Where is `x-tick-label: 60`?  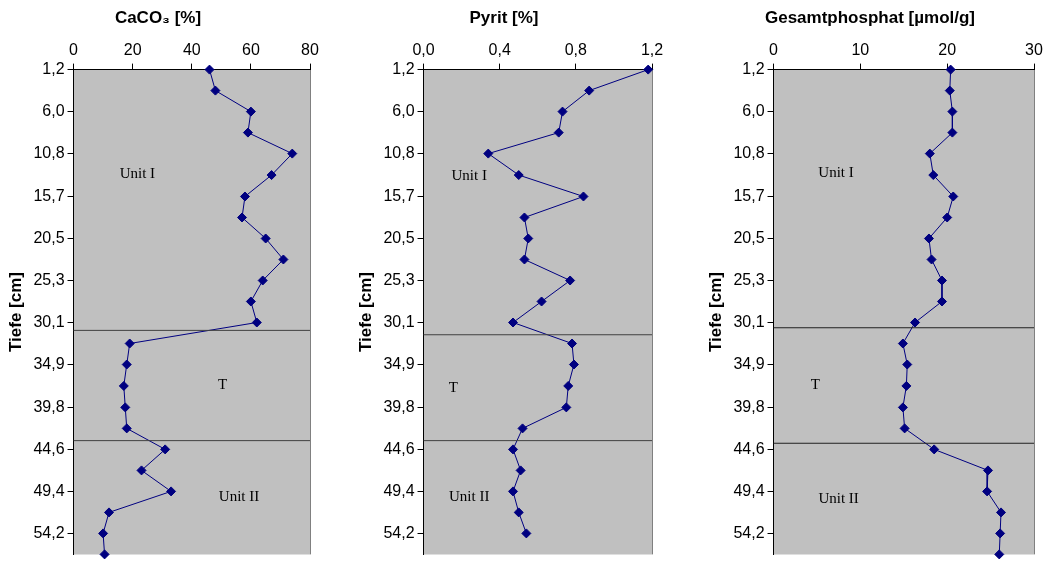 x-tick-label: 60 is located at coordinates (250, 50).